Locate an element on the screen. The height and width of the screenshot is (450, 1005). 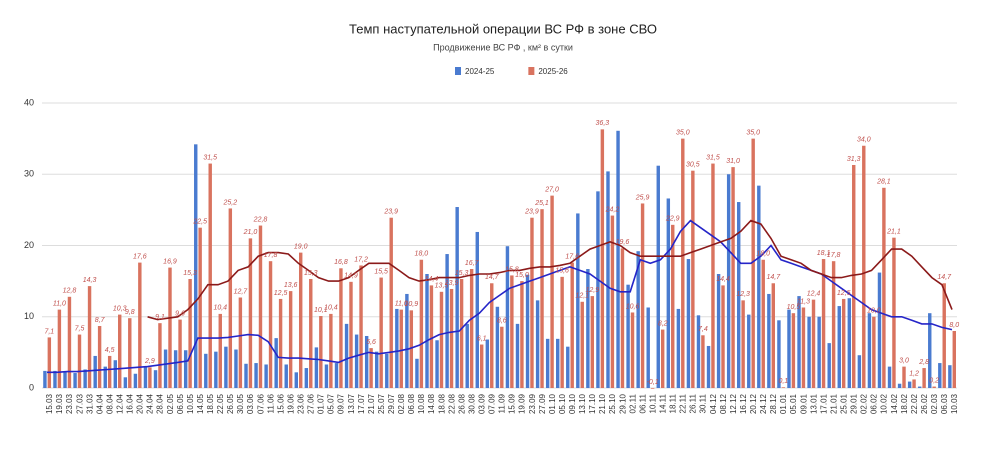
x-tick-label: 06.05 is located at coordinates (180, 403).